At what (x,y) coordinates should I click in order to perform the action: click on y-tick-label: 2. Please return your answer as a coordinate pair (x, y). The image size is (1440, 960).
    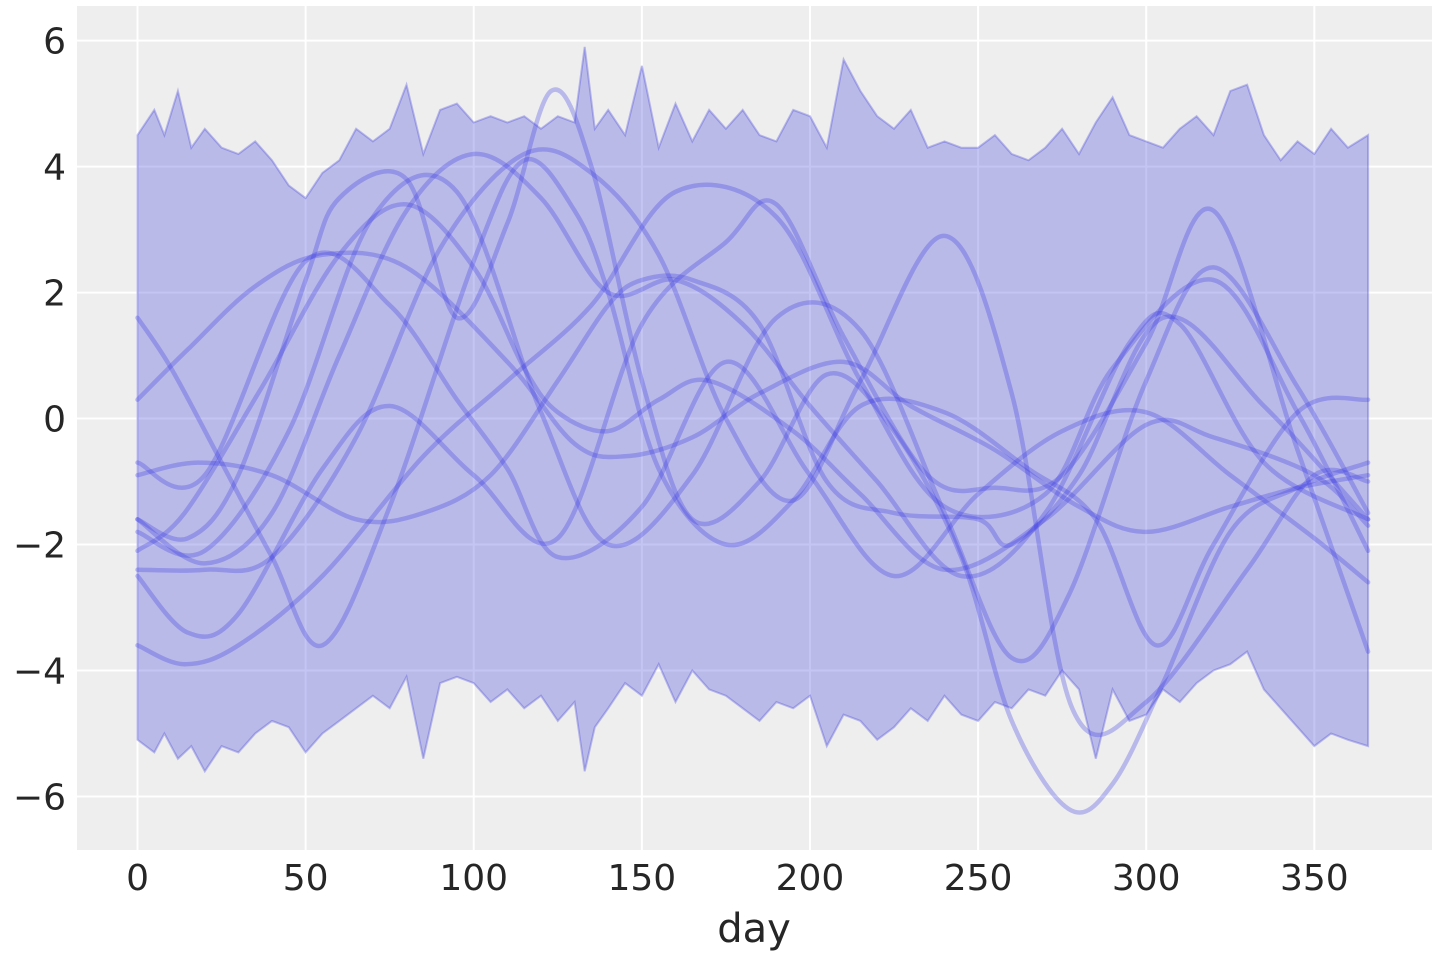
    Looking at the image, I should click on (54, 294).